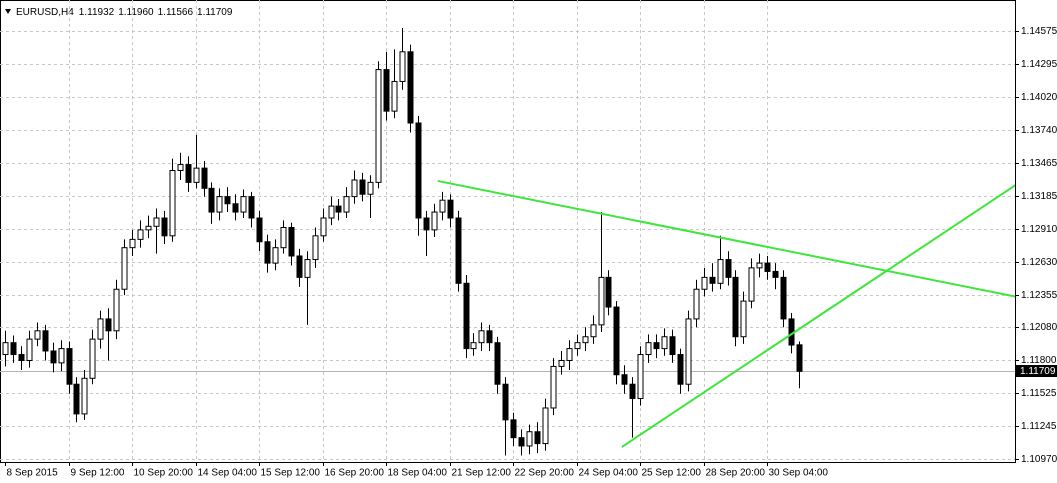 This screenshot has width=1057, height=483. What do you see at coordinates (355, 473) in the screenshot?
I see `x-tick-label: 16 Sep 20:00` at bounding box center [355, 473].